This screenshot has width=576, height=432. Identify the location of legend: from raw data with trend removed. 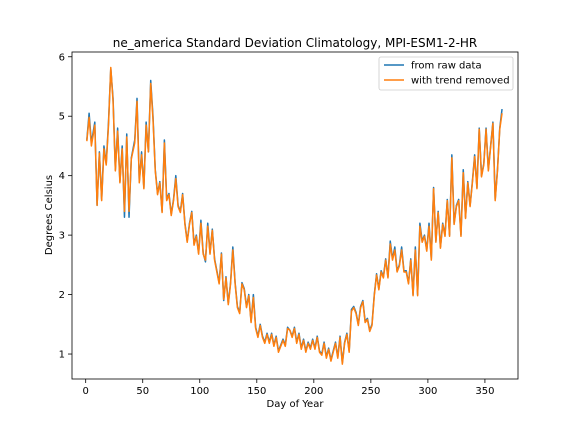
(446, 73).